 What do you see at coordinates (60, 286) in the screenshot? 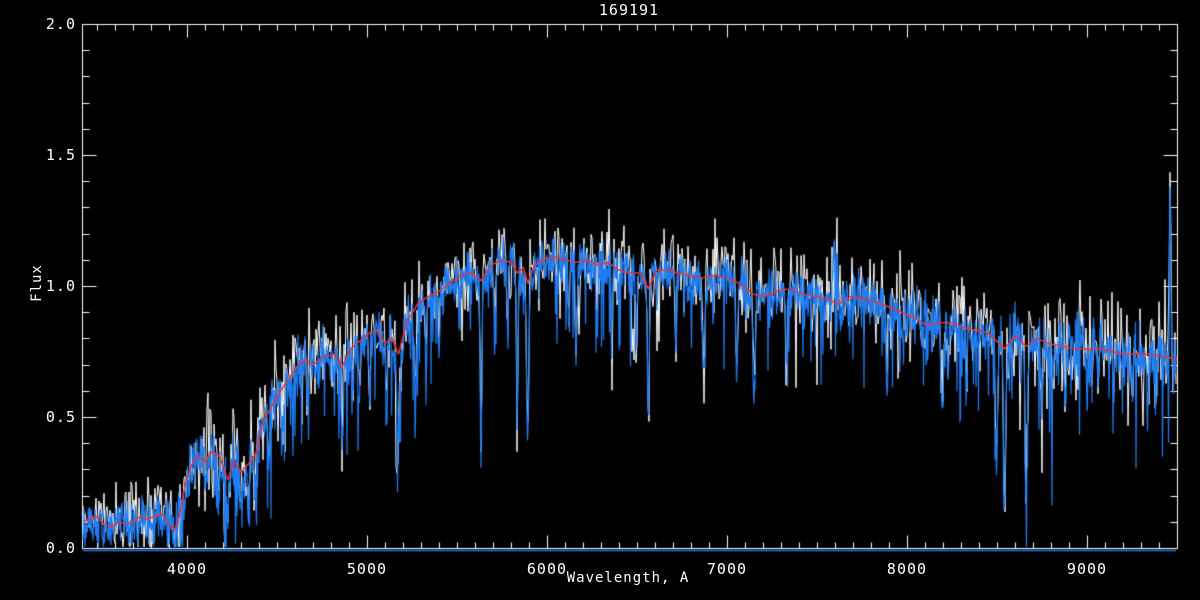
I see `y-tick-label: 1.0` at bounding box center [60, 286].